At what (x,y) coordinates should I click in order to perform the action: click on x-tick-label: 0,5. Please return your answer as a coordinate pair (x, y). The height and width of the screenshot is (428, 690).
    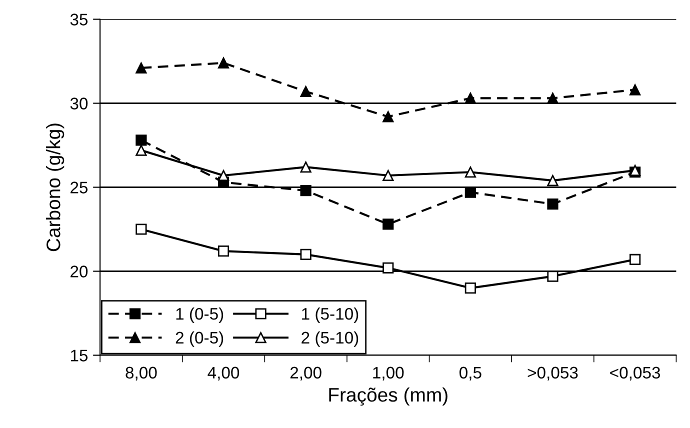
    Looking at the image, I should click on (471, 373).